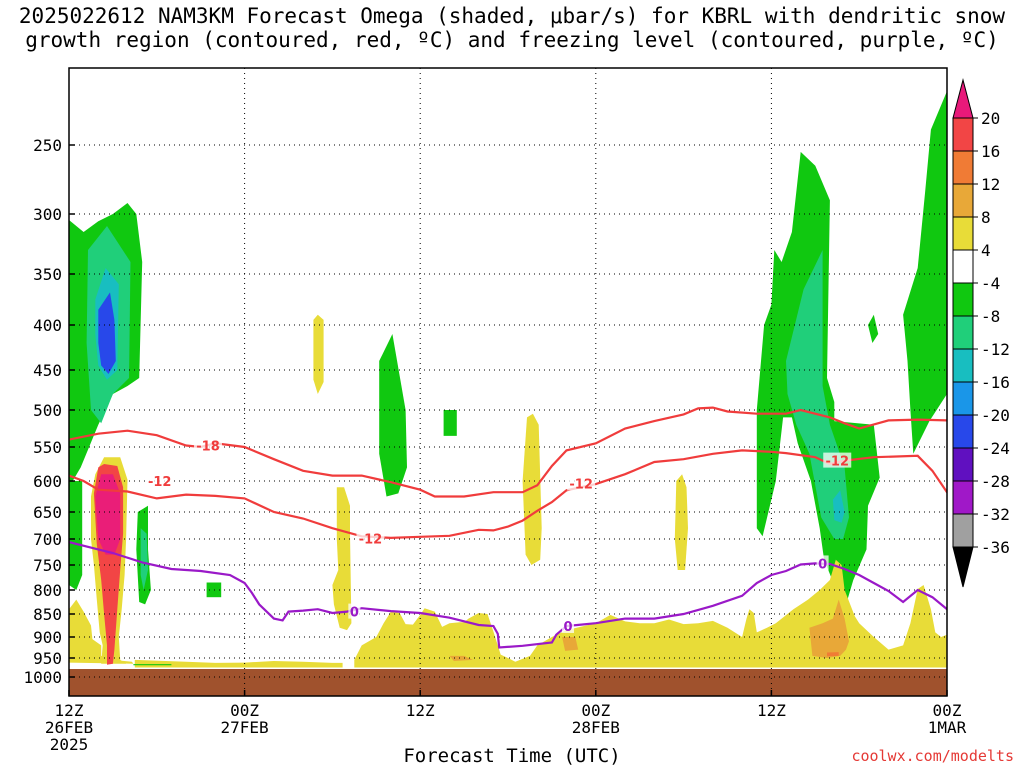 The image size is (1024, 768). Describe the element at coordinates (596, 727) in the screenshot. I see `x-tick-label-36-1: 28FEB` at that location.